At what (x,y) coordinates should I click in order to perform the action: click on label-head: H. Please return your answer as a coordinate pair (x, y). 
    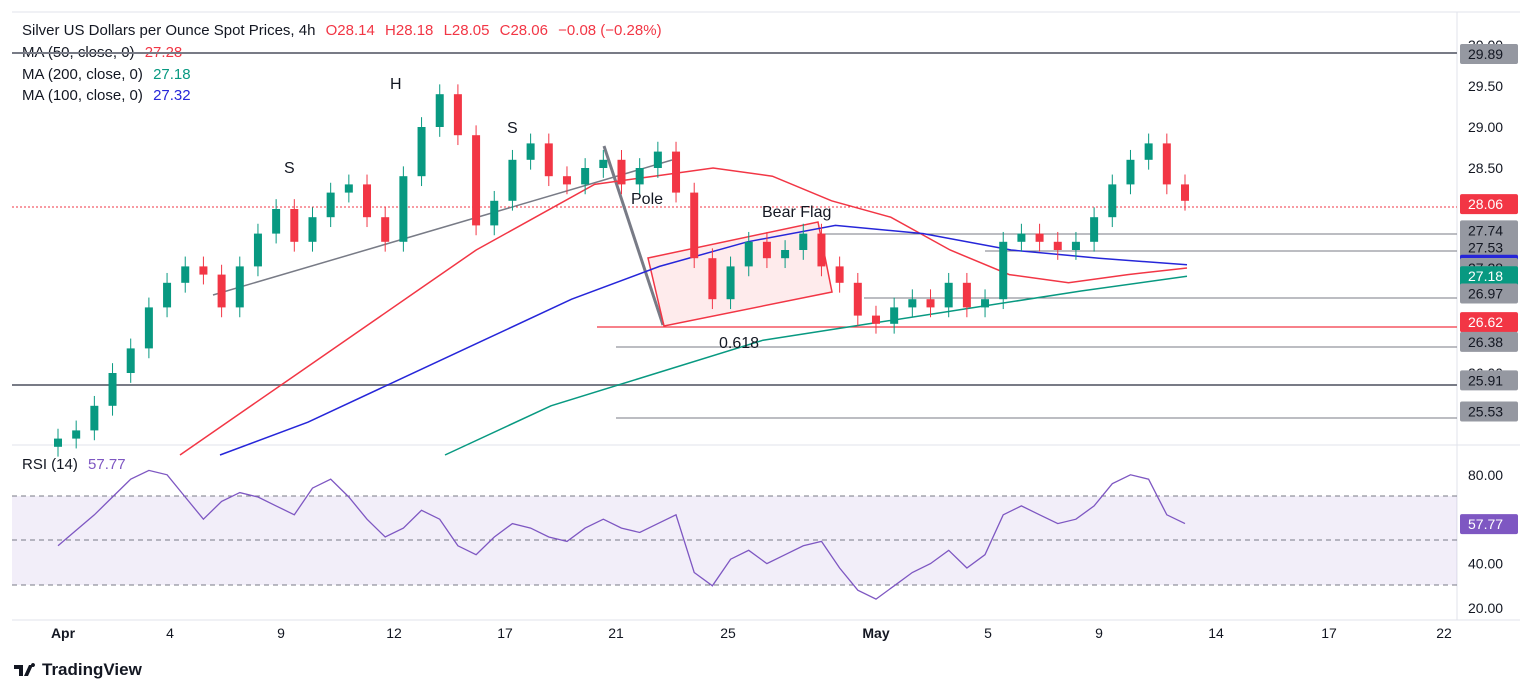
    Looking at the image, I should click on (396, 84).